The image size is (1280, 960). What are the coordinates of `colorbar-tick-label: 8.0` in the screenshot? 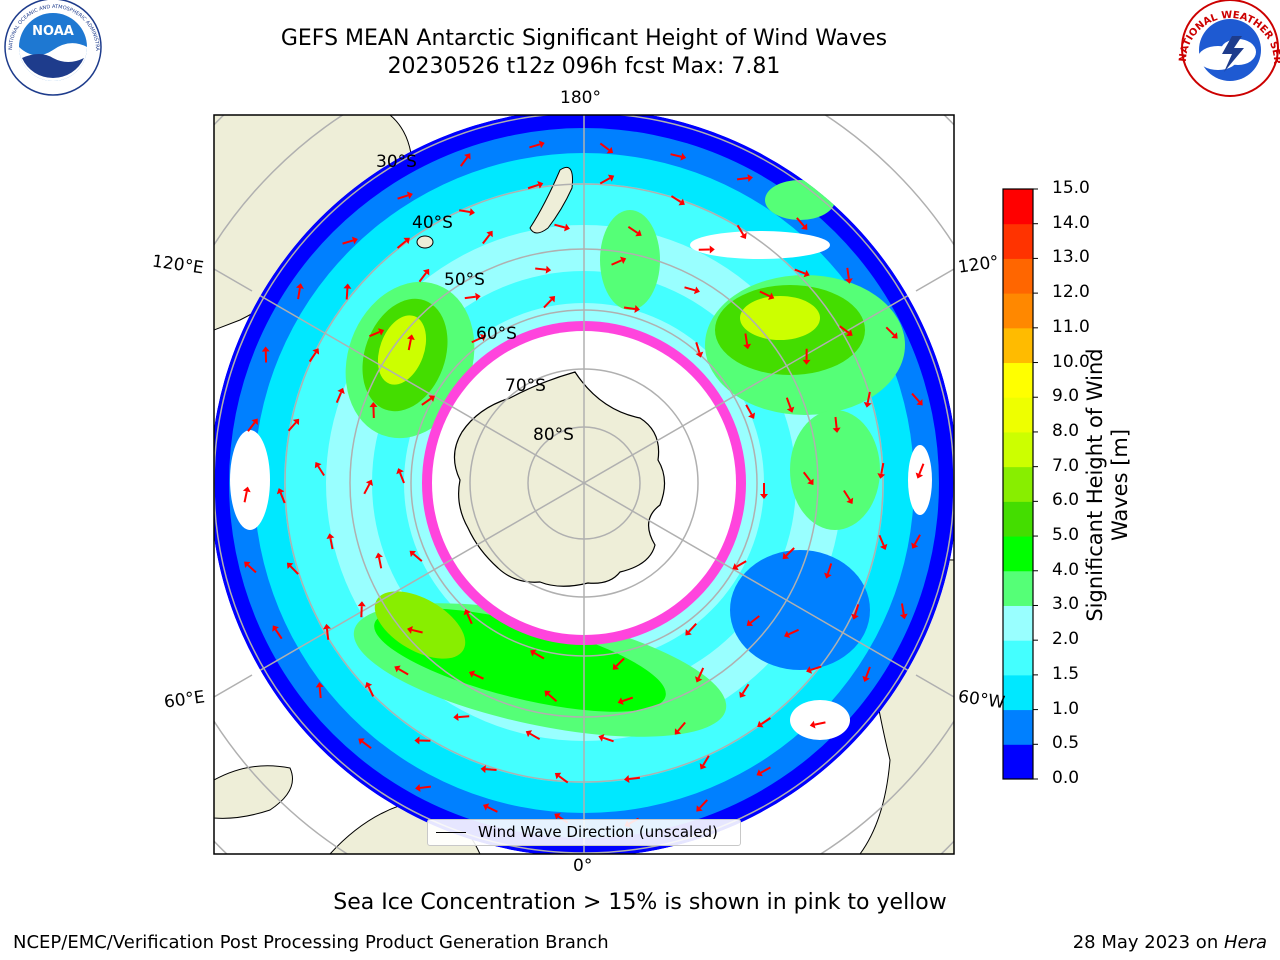 It's located at (1066, 430).